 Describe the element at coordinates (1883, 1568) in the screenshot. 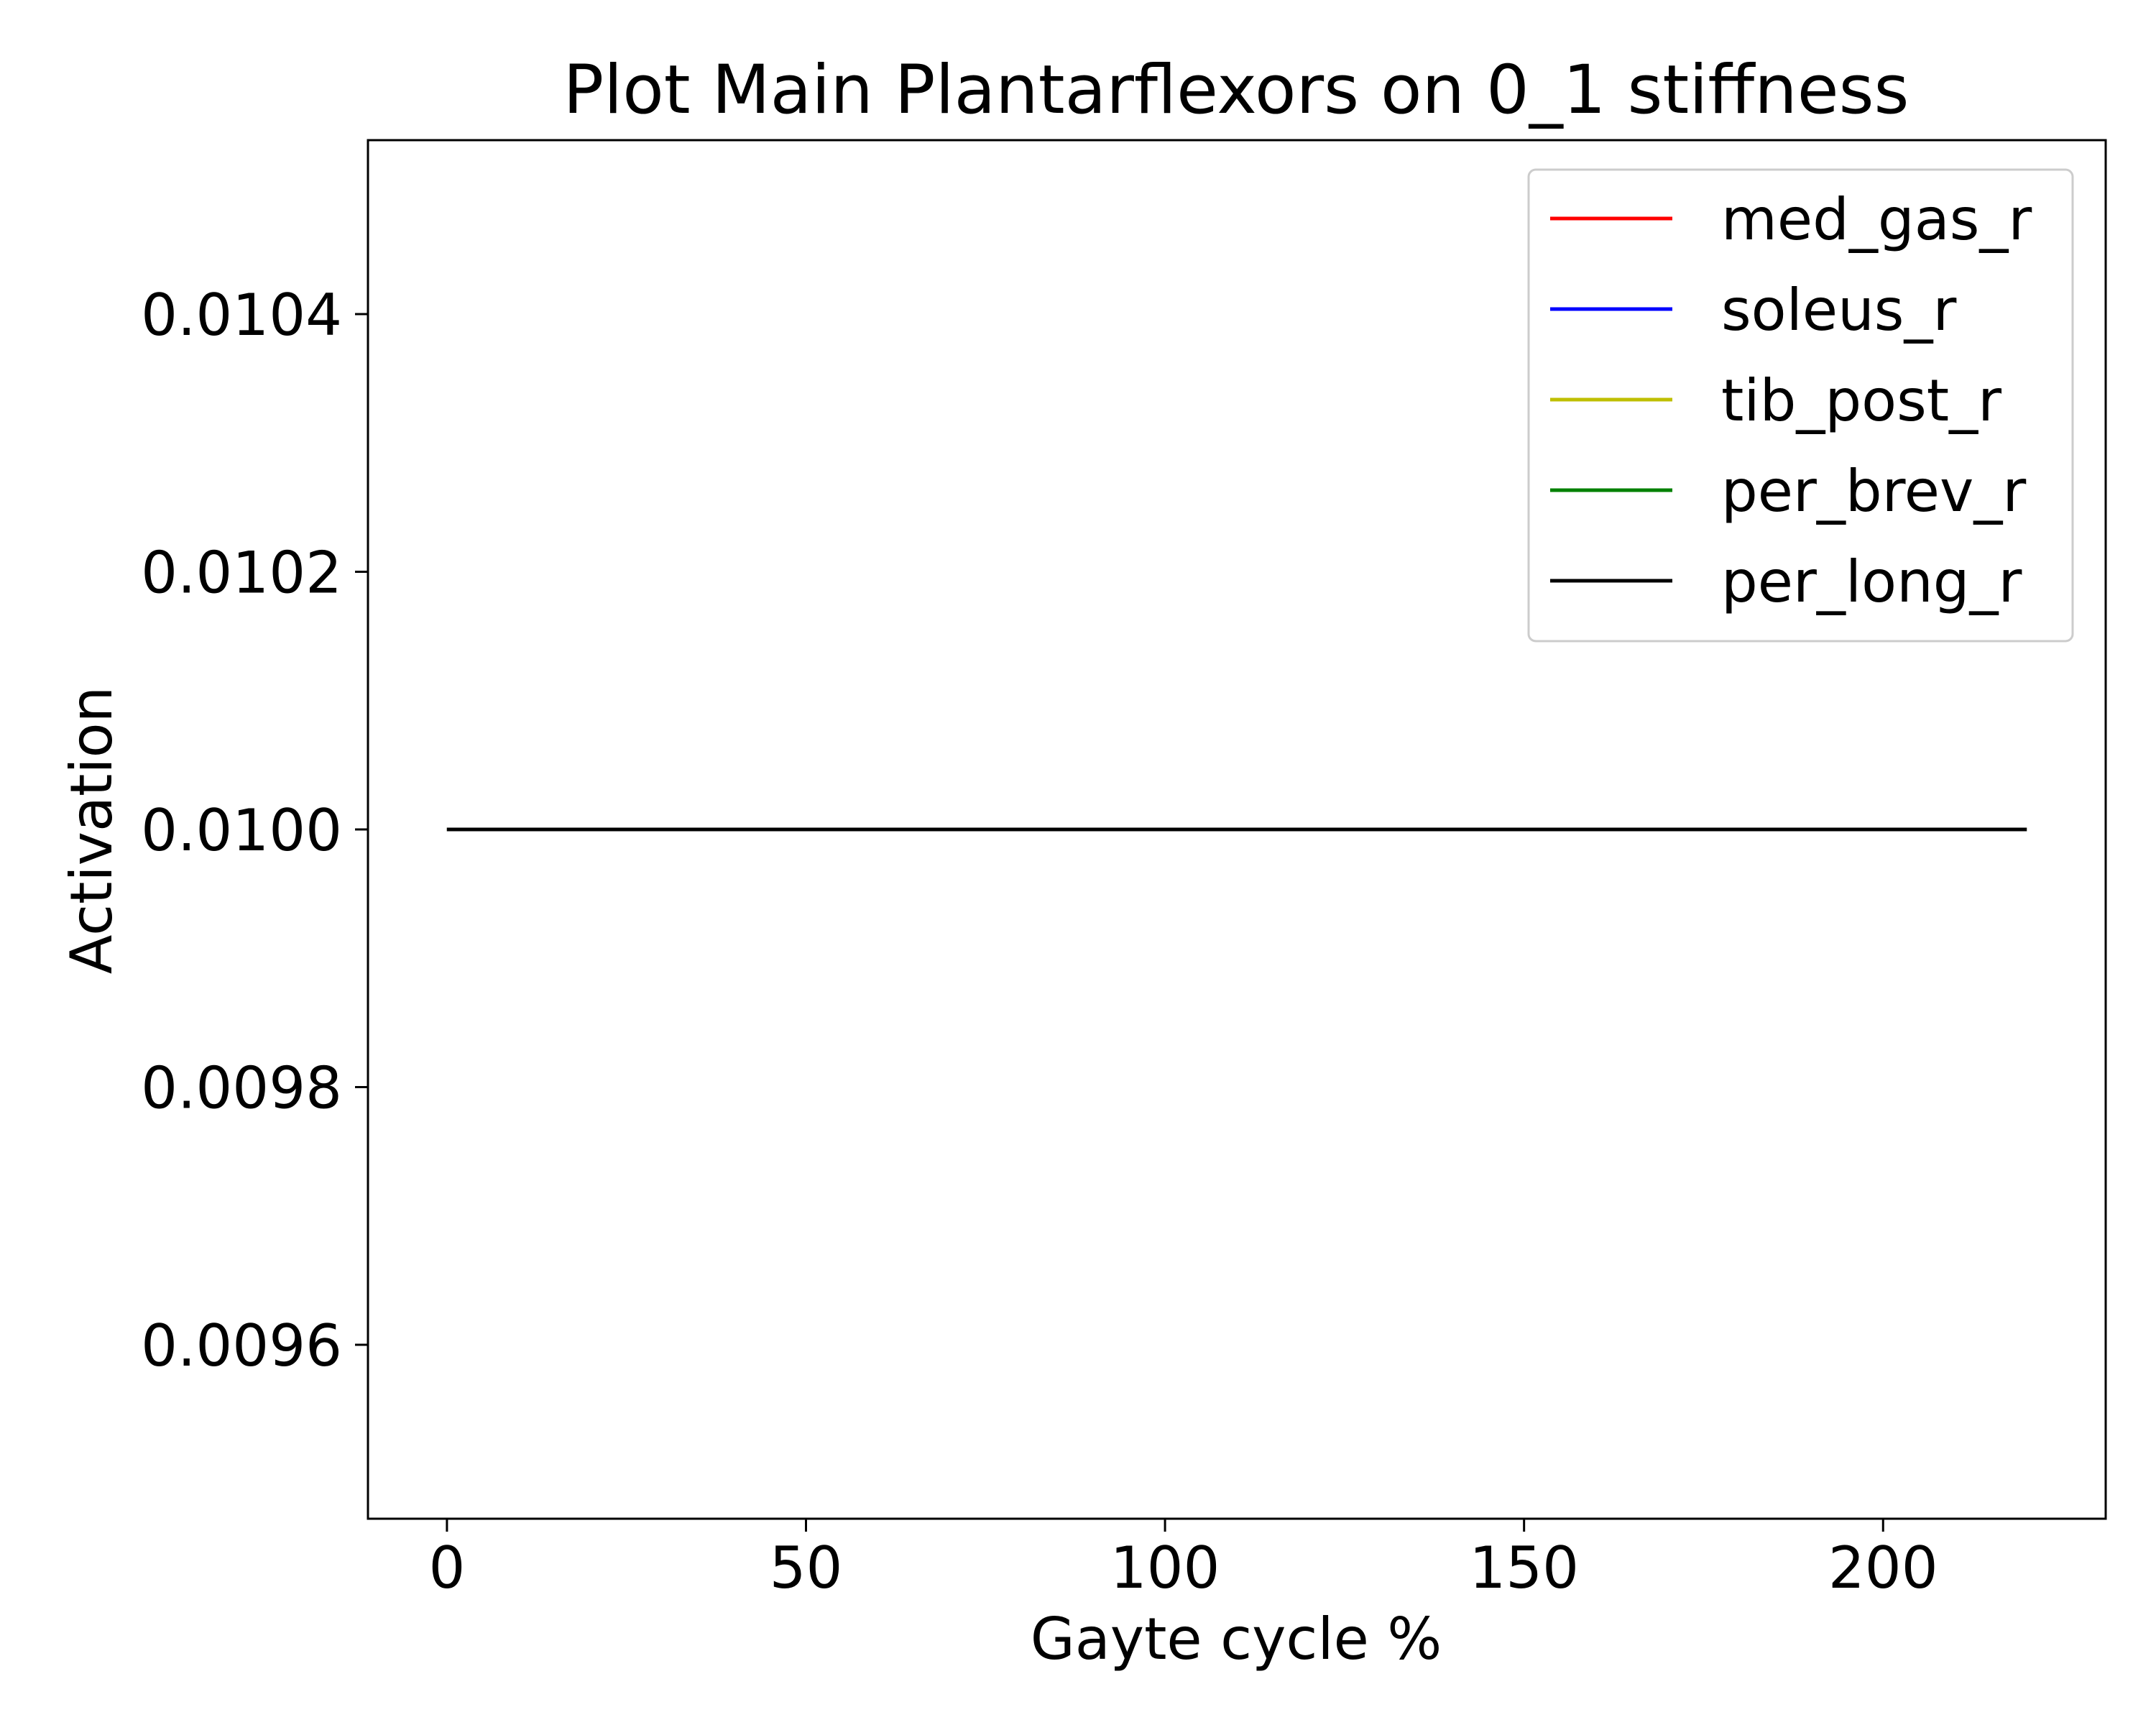

I see `x-tick-label: 200` at that location.